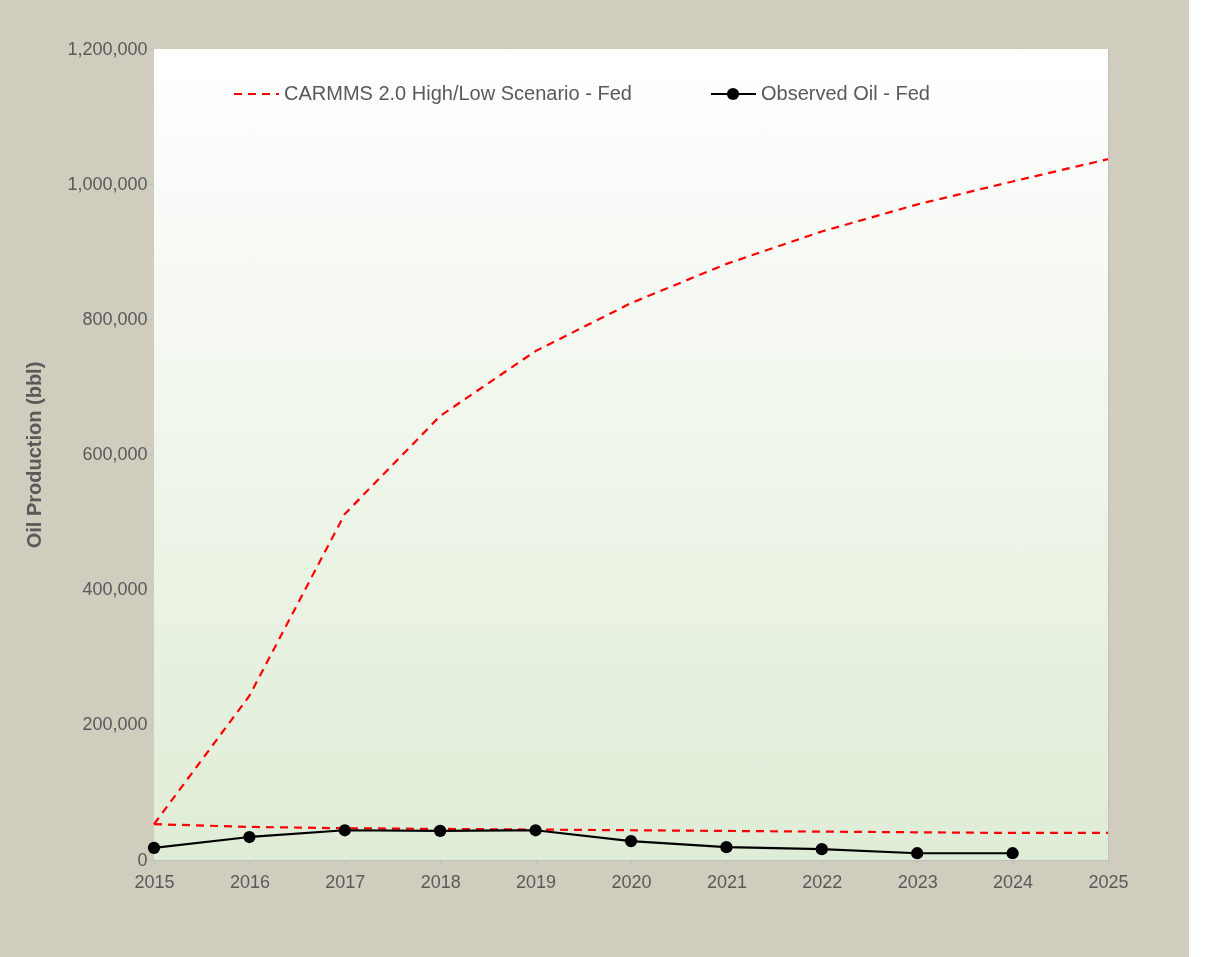 This screenshot has height=957, width=1225. What do you see at coordinates (845, 93) in the screenshot?
I see `legend-label: Observed Oil - Fed` at bounding box center [845, 93].